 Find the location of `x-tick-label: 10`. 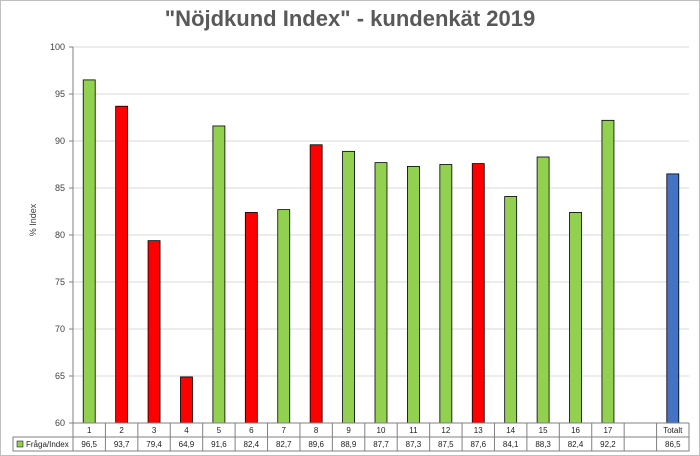

x-tick-label: 10 is located at coordinates (381, 430).